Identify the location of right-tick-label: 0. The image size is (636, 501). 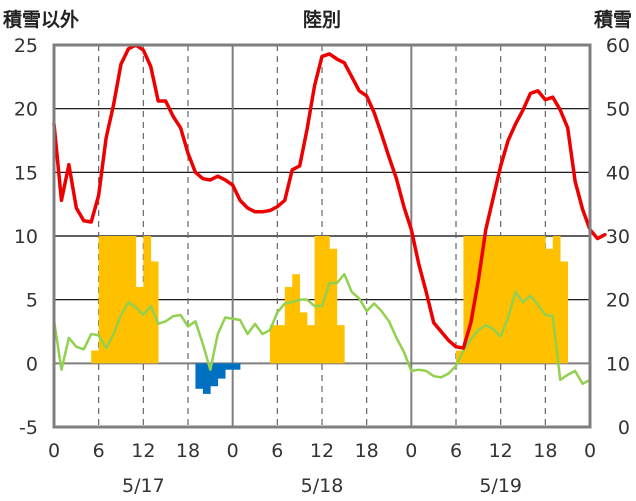
(624, 428).